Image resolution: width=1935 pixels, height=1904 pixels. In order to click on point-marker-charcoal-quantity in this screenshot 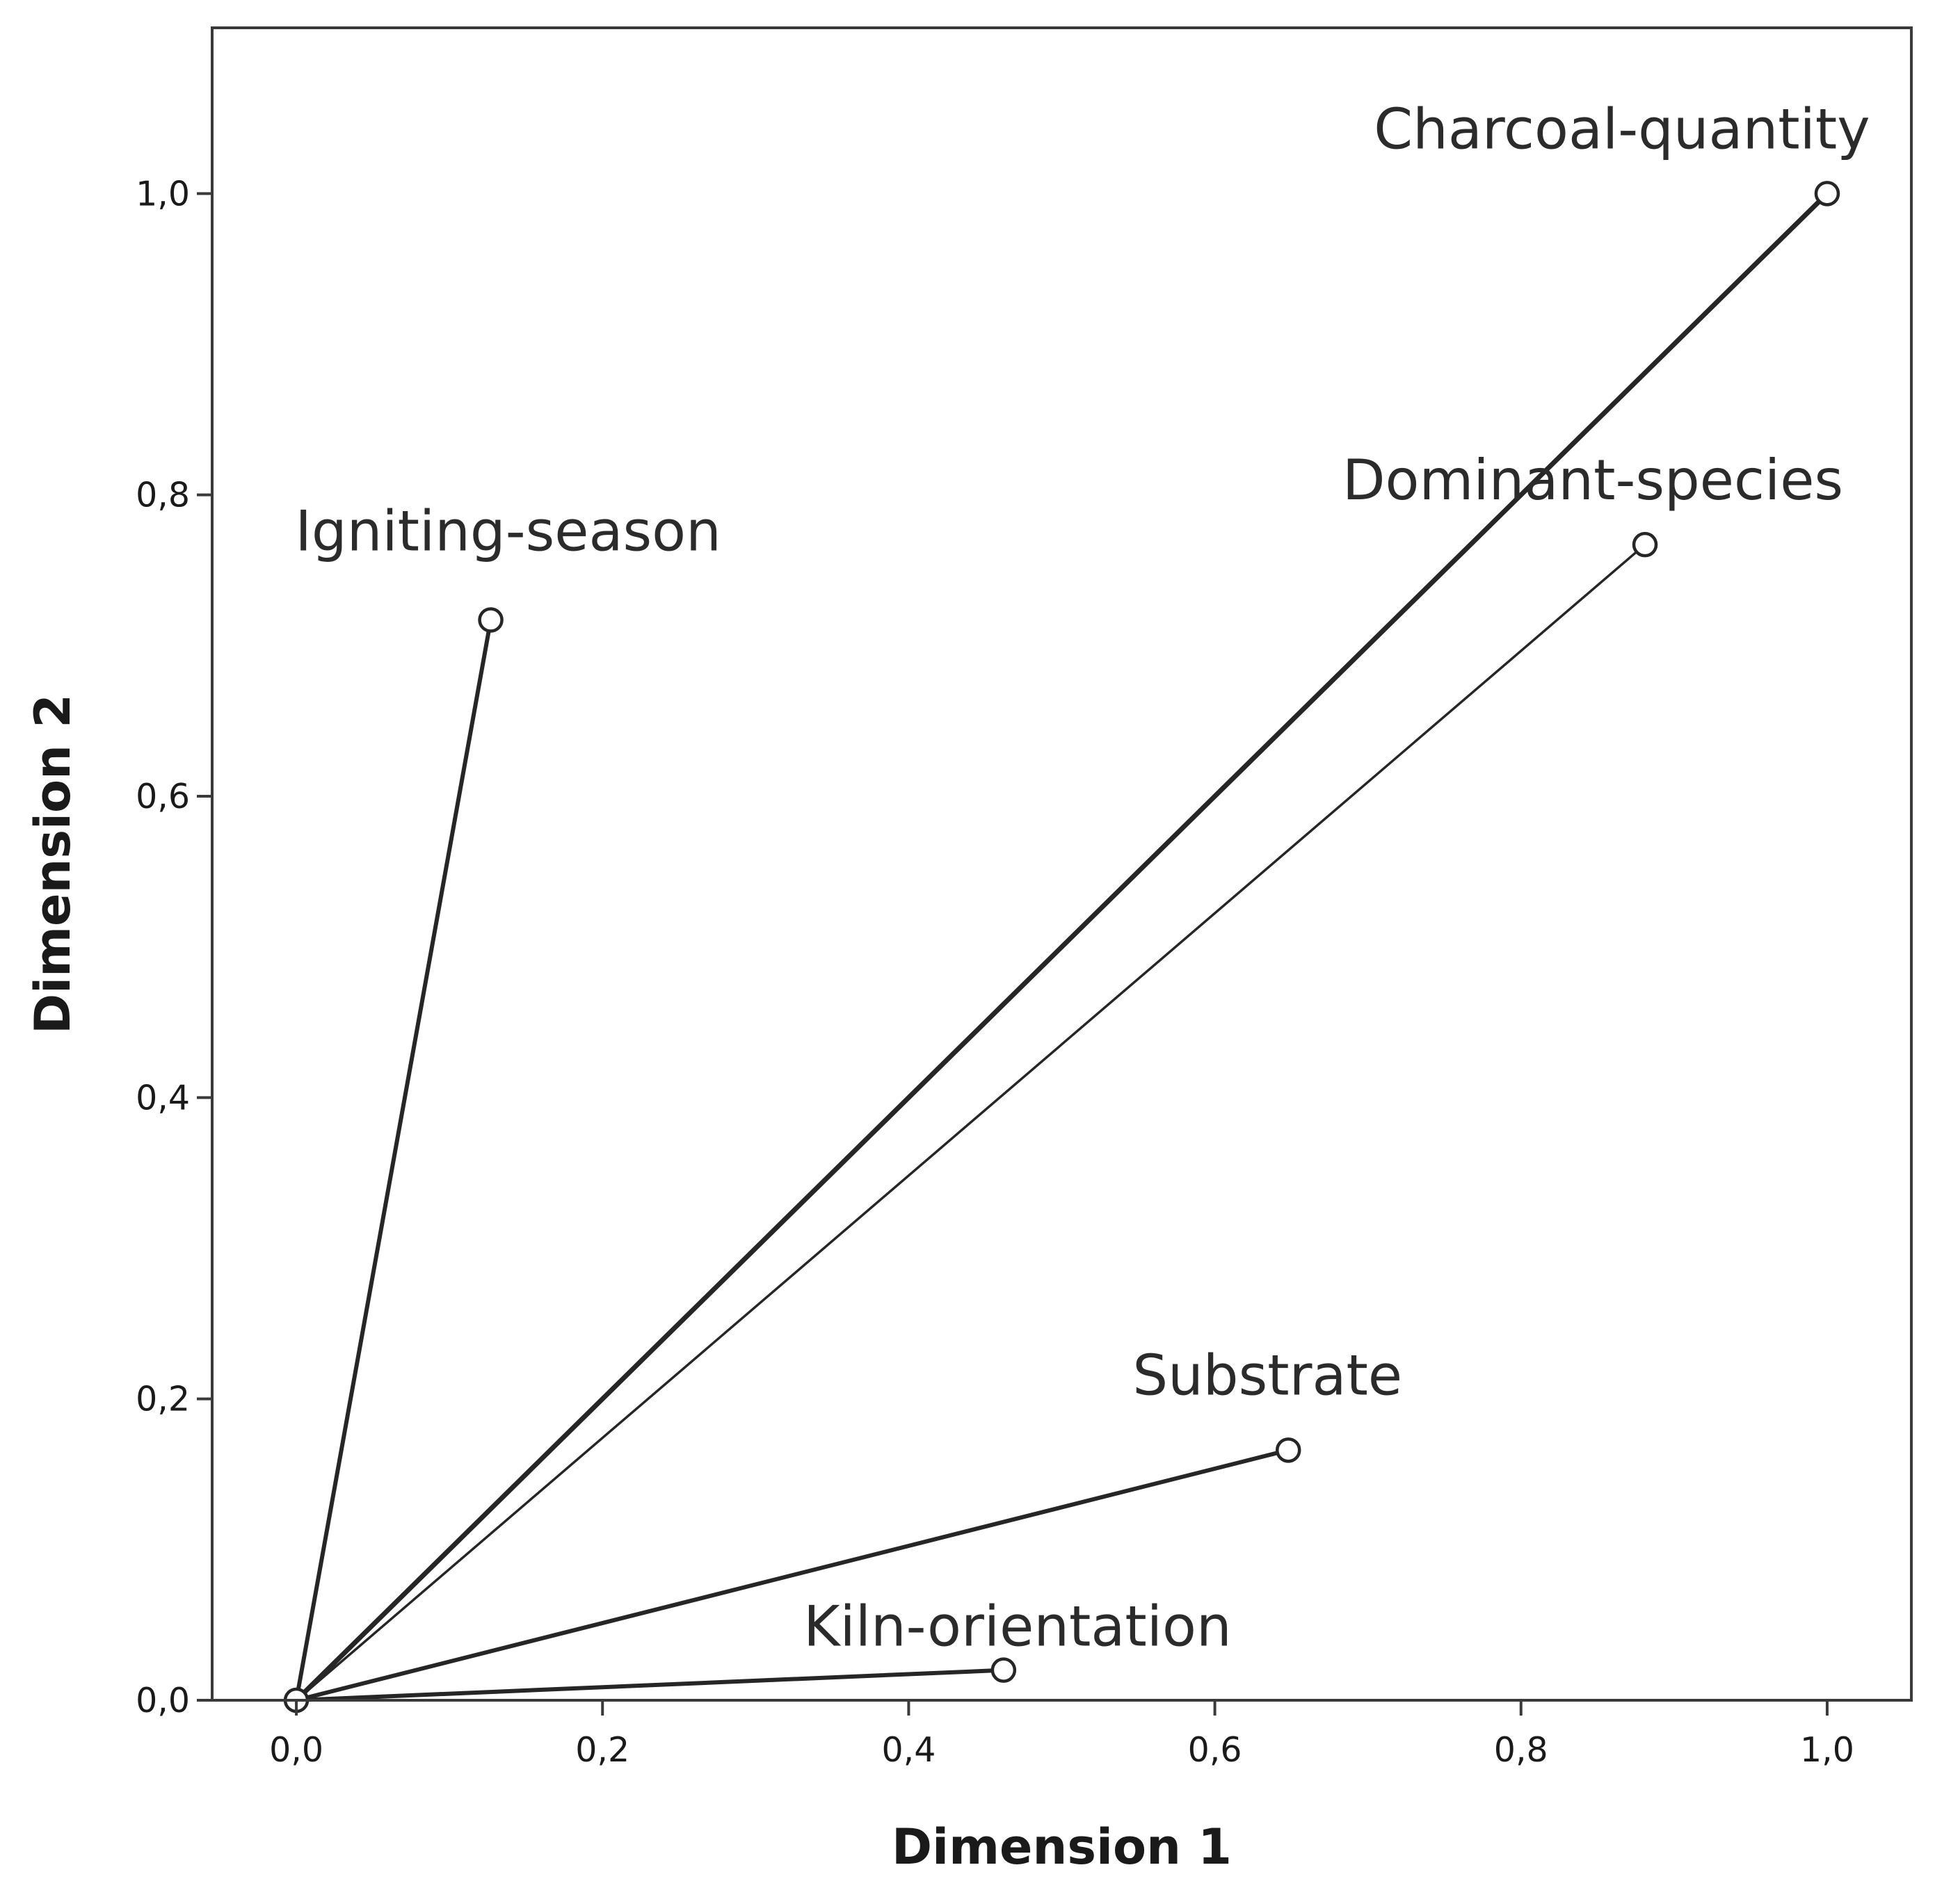, I will do `click(1827, 194)`.